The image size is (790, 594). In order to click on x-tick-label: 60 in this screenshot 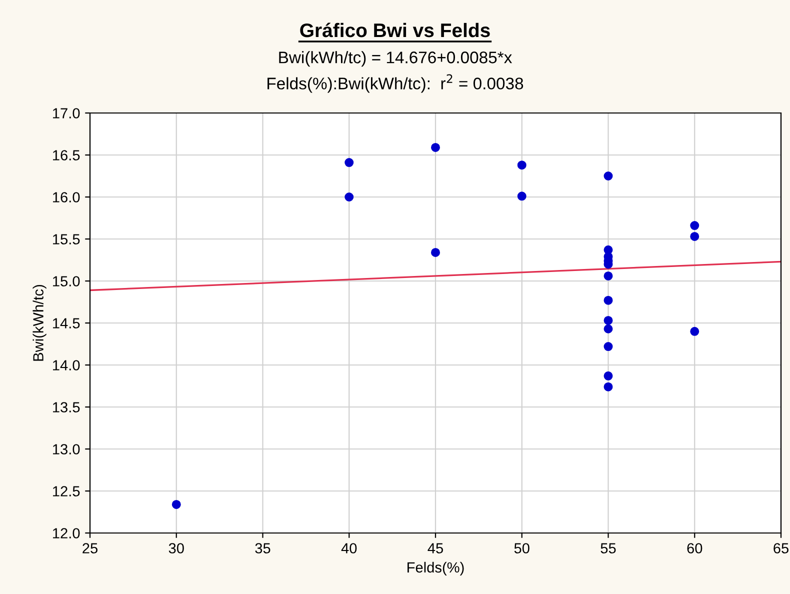, I will do `click(694, 548)`.